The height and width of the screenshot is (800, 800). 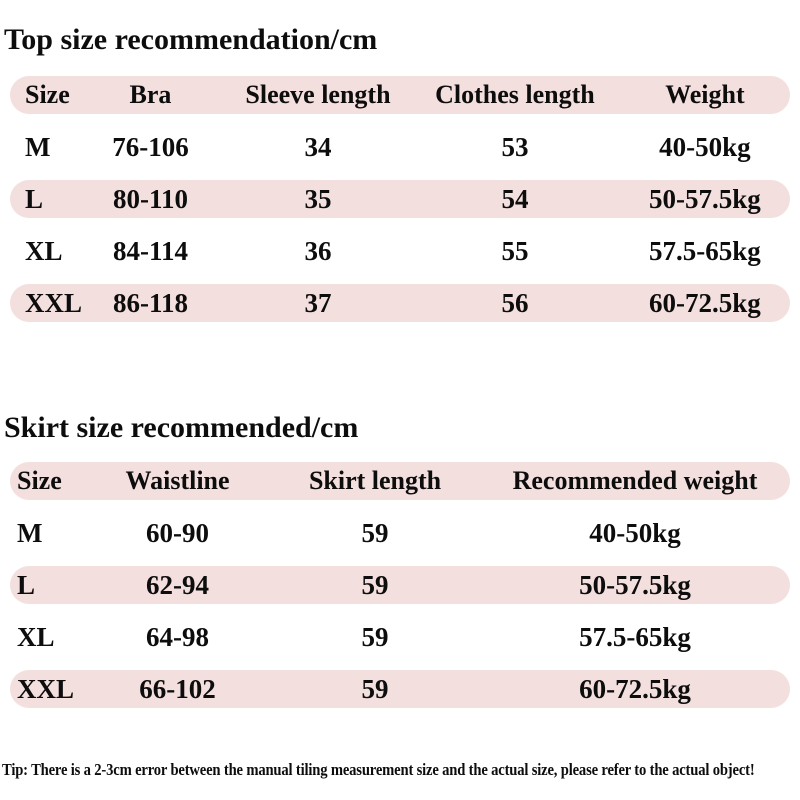 What do you see at coordinates (515, 303) in the screenshot?
I see `cell-clothes: 56` at bounding box center [515, 303].